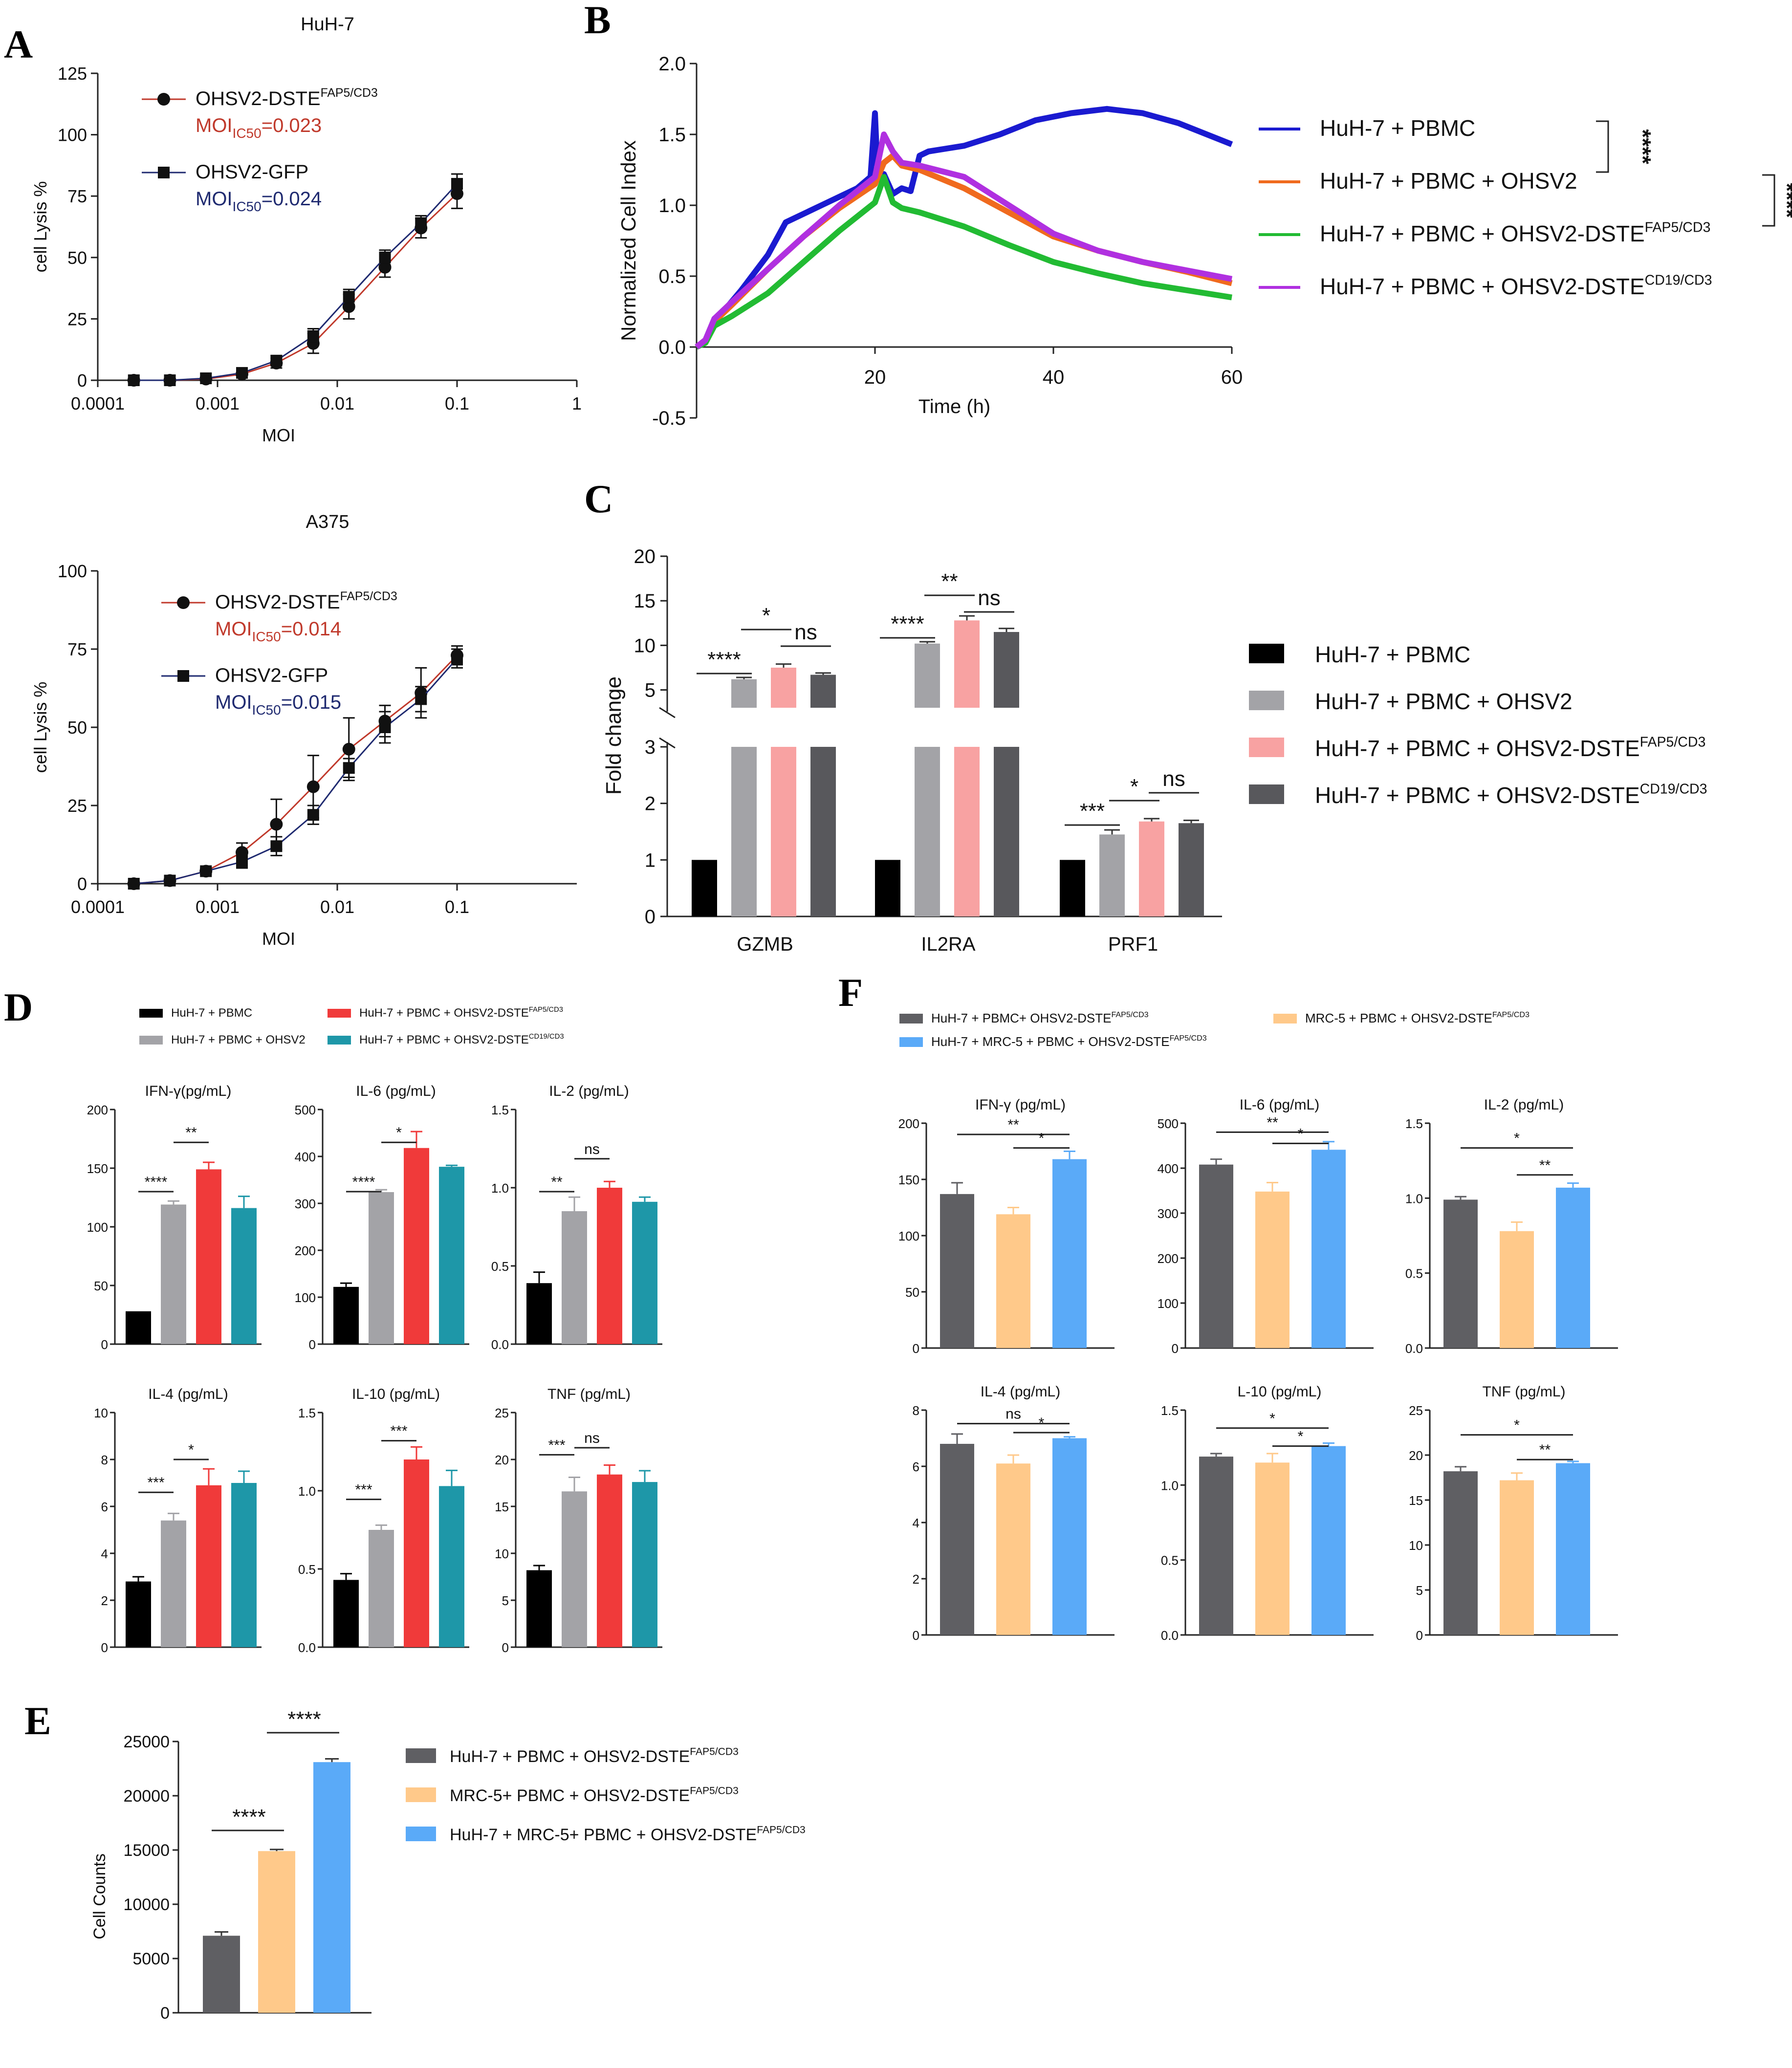 The image size is (1792, 2068). I want to click on y-tick-label: 20000, so click(146, 1796).